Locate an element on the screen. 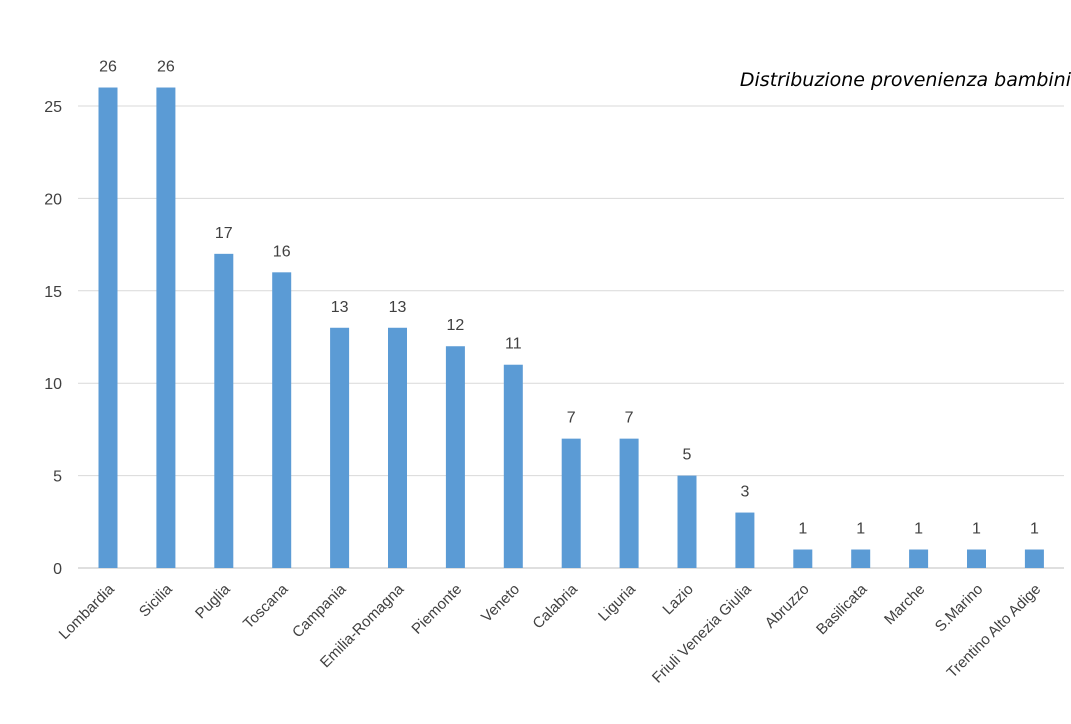 The image size is (1071, 724). x-tick-label: Veneto is located at coordinates (500, 603).